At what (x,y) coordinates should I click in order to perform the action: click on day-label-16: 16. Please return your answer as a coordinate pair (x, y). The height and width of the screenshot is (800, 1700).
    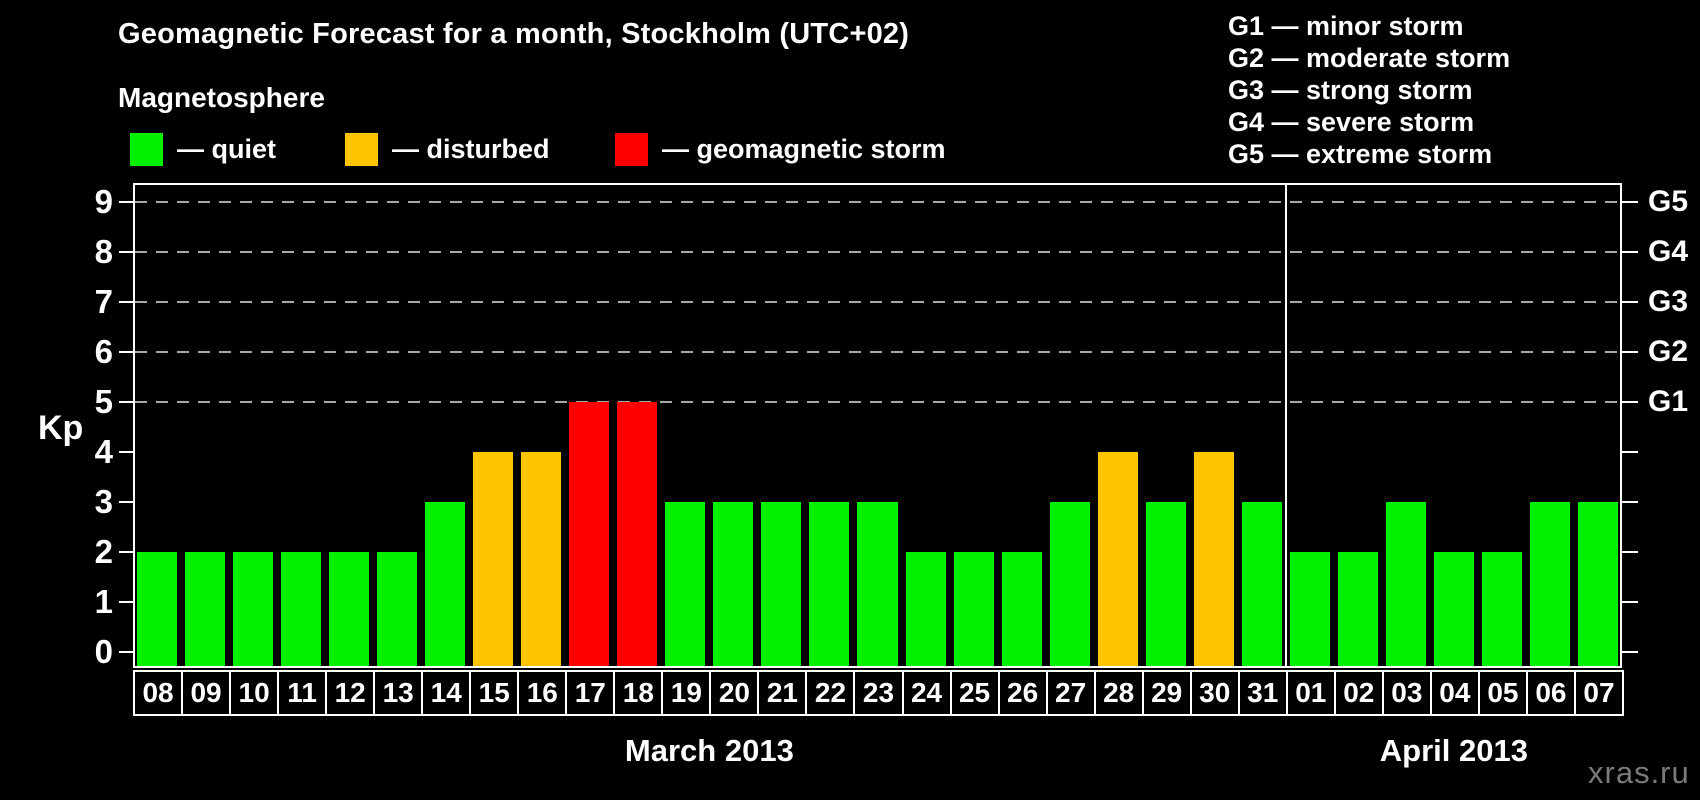
    Looking at the image, I should click on (542, 693).